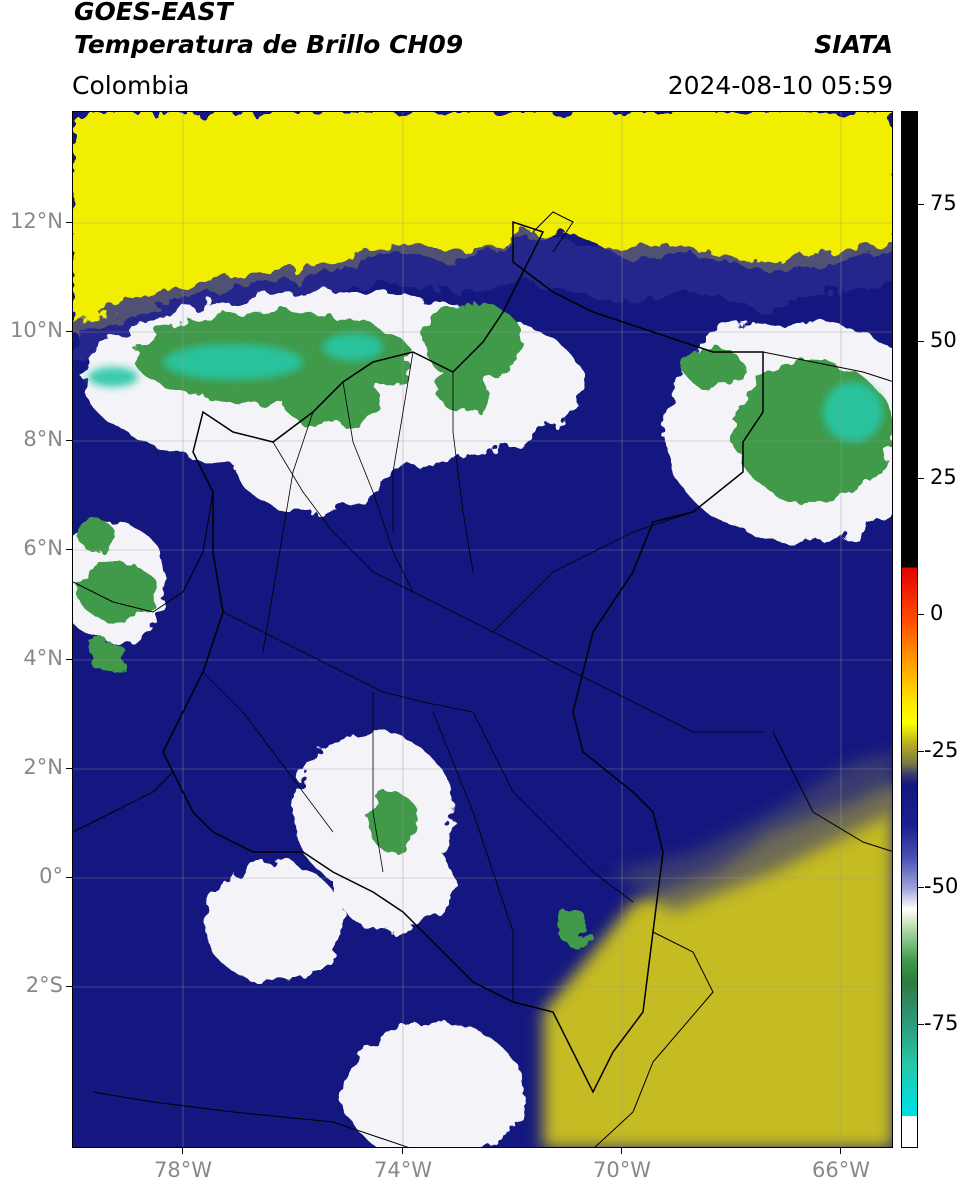  What do you see at coordinates (780, 85) in the screenshot?
I see `datetime-label: 2024-08-10 05:59` at bounding box center [780, 85].